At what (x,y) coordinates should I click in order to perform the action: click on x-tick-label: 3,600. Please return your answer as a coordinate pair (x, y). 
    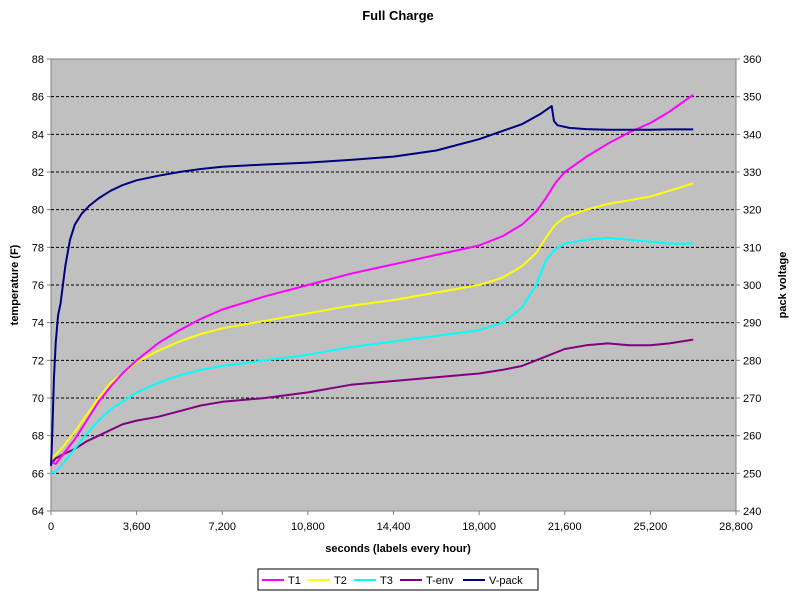
    Looking at the image, I should click on (137, 527).